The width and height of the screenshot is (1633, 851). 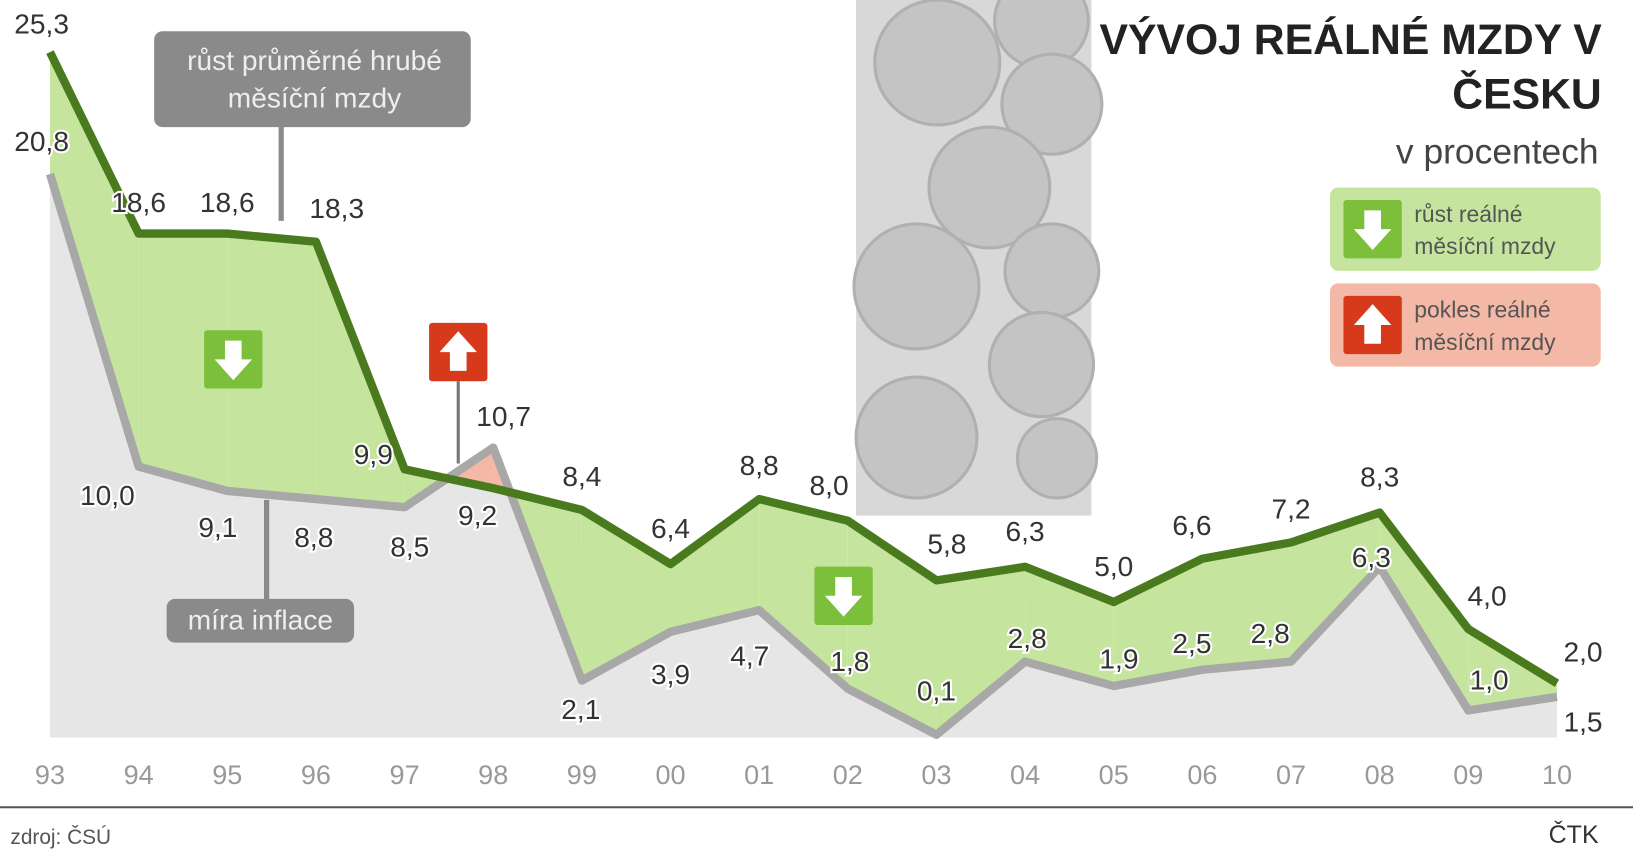 What do you see at coordinates (1557, 774) in the screenshot?
I see `x-tick-label: 10` at bounding box center [1557, 774].